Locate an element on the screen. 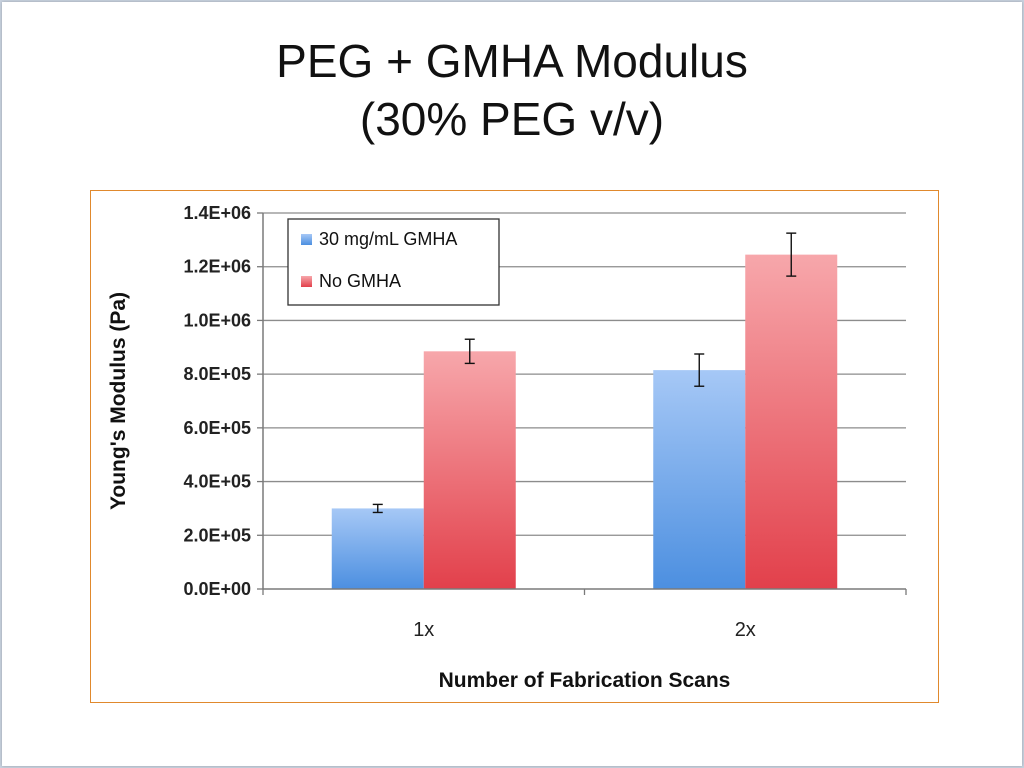 This screenshot has width=1024, height=768. x-category-label: 1x is located at coordinates (423, 630).